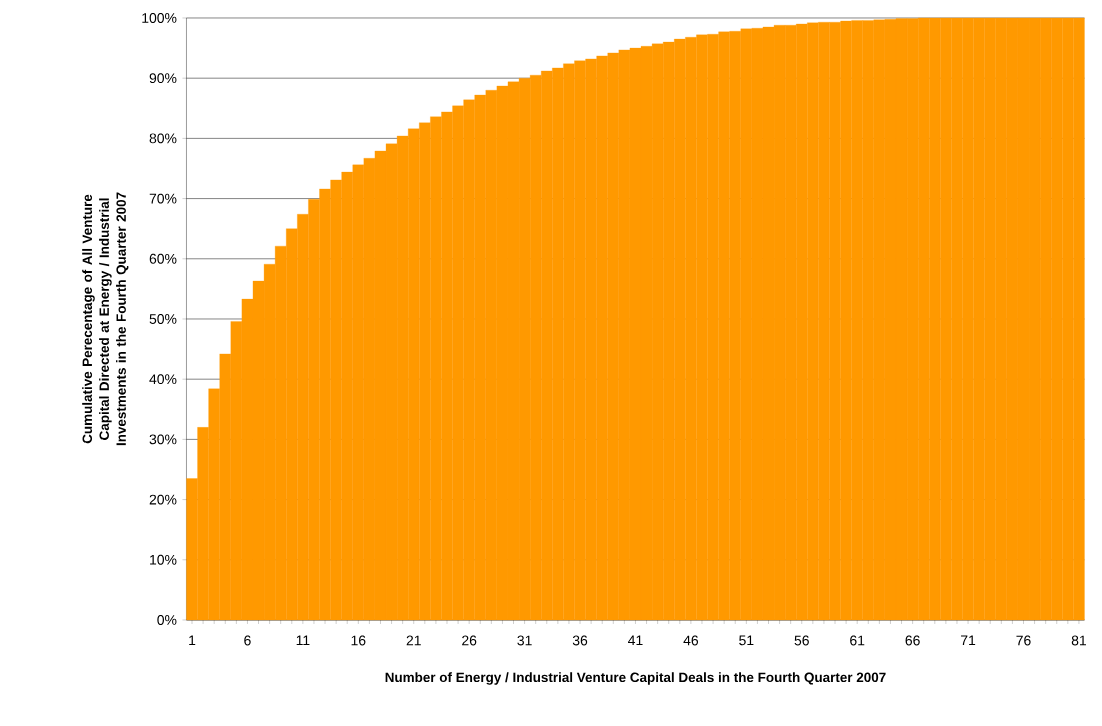  What do you see at coordinates (1078, 640) in the screenshot?
I see `x-tick-label: 81` at bounding box center [1078, 640].